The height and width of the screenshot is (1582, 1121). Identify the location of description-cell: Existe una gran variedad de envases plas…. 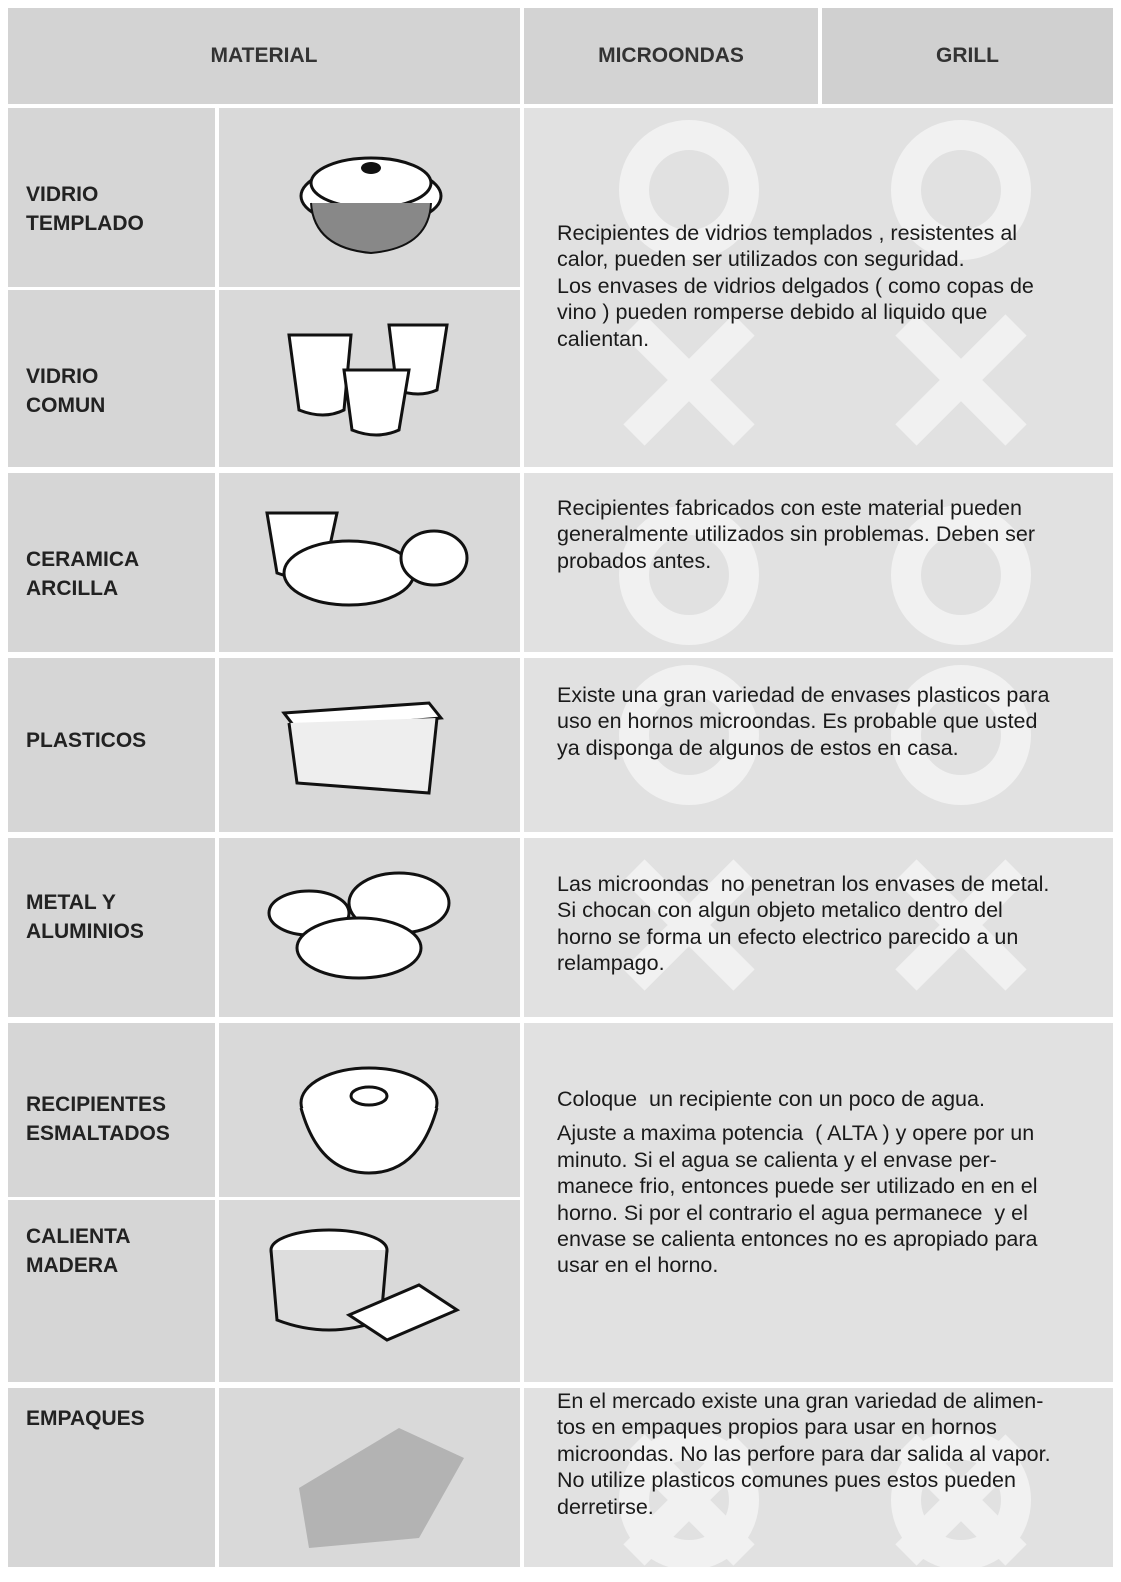
(818, 745).